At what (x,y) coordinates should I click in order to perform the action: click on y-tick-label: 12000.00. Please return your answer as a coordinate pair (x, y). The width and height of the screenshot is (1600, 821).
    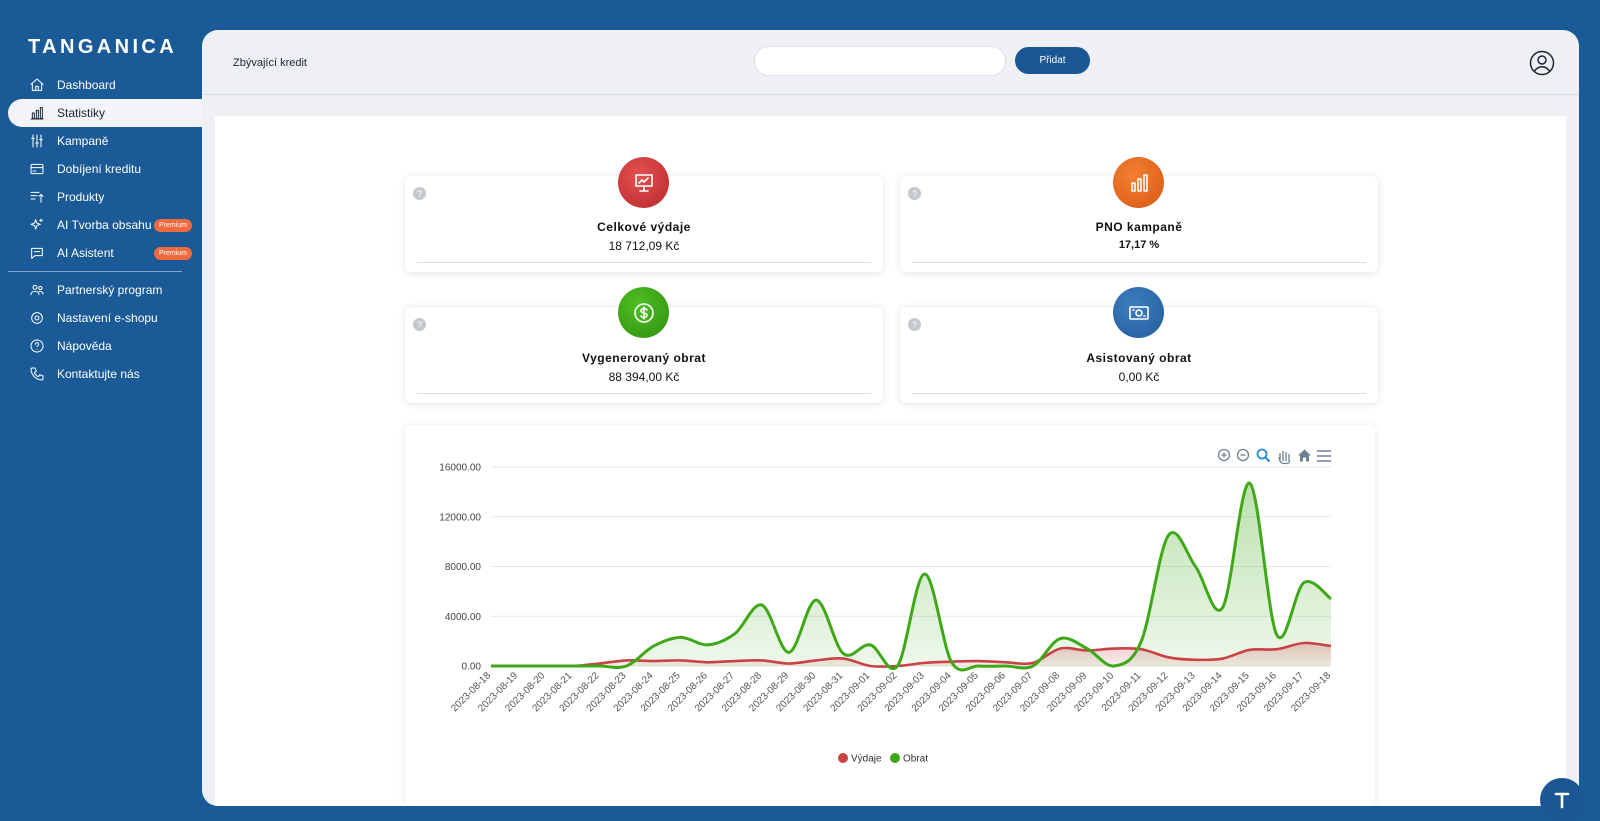
    Looking at the image, I should click on (460, 517).